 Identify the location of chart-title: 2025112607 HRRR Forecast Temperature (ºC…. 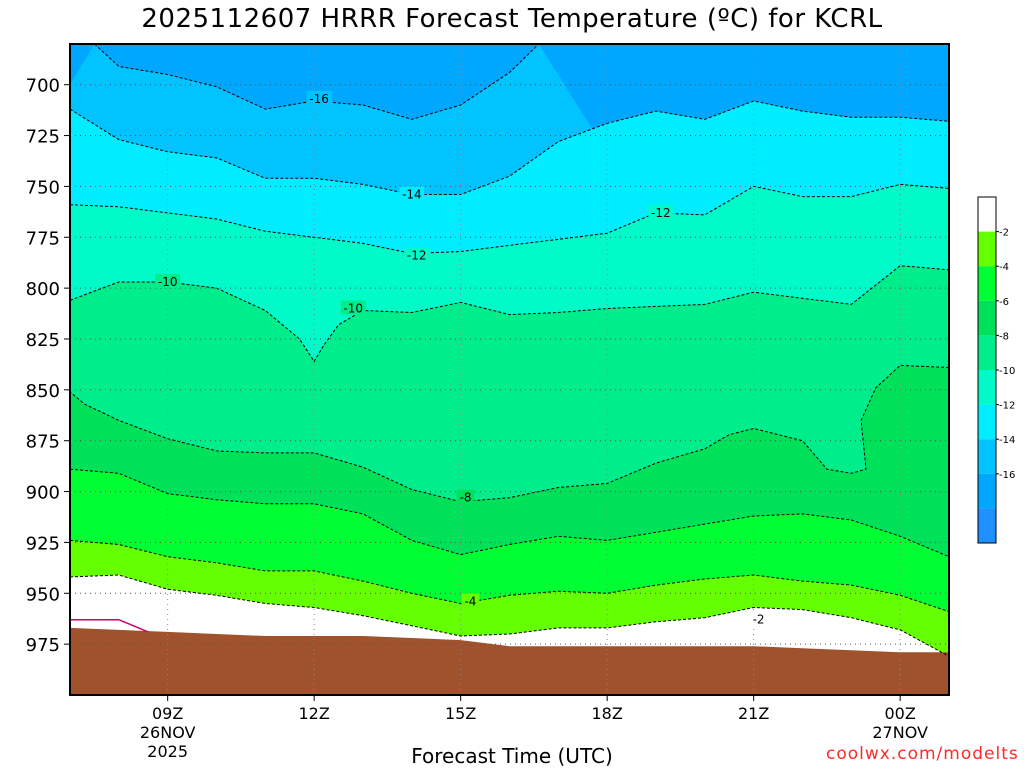
(512, 19).